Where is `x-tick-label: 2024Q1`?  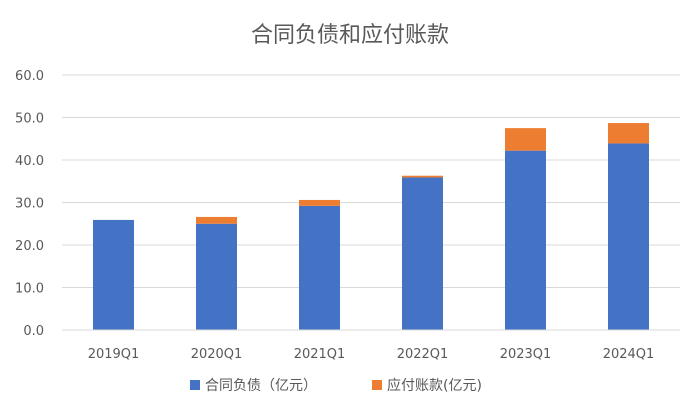
x-tick-label: 2024Q1 is located at coordinates (629, 354).